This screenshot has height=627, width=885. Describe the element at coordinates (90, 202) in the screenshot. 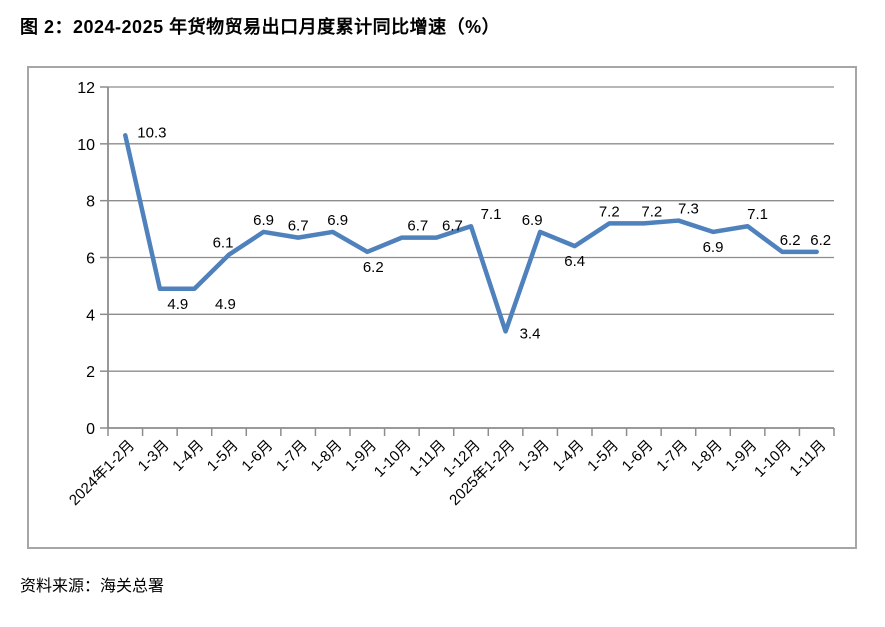

I see `svg-text: 8` at that location.